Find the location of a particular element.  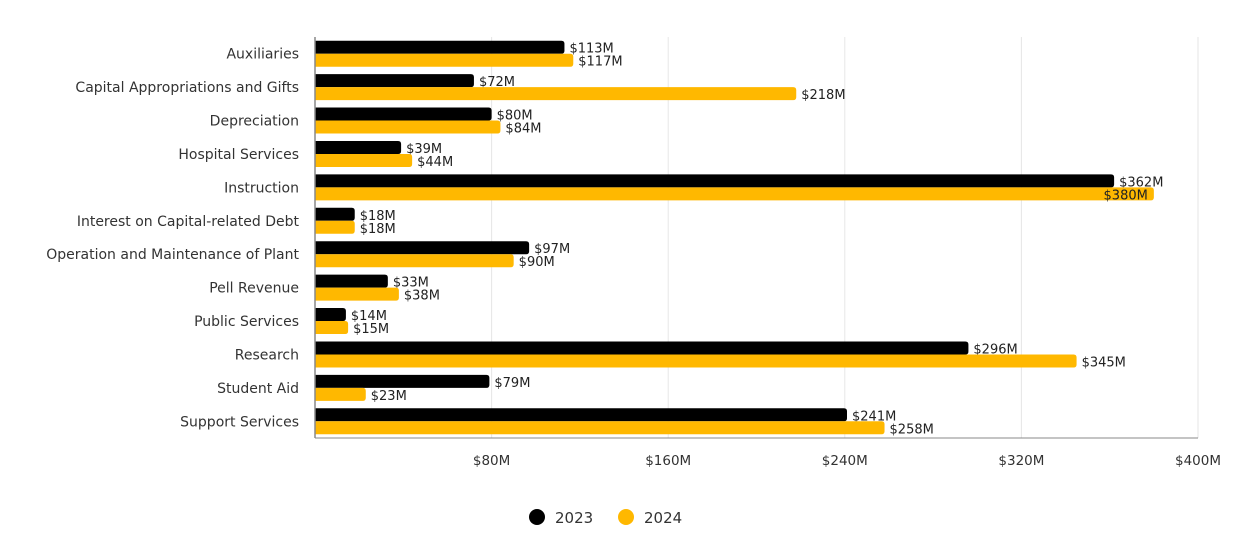

data-label: $33M is located at coordinates (411, 283).